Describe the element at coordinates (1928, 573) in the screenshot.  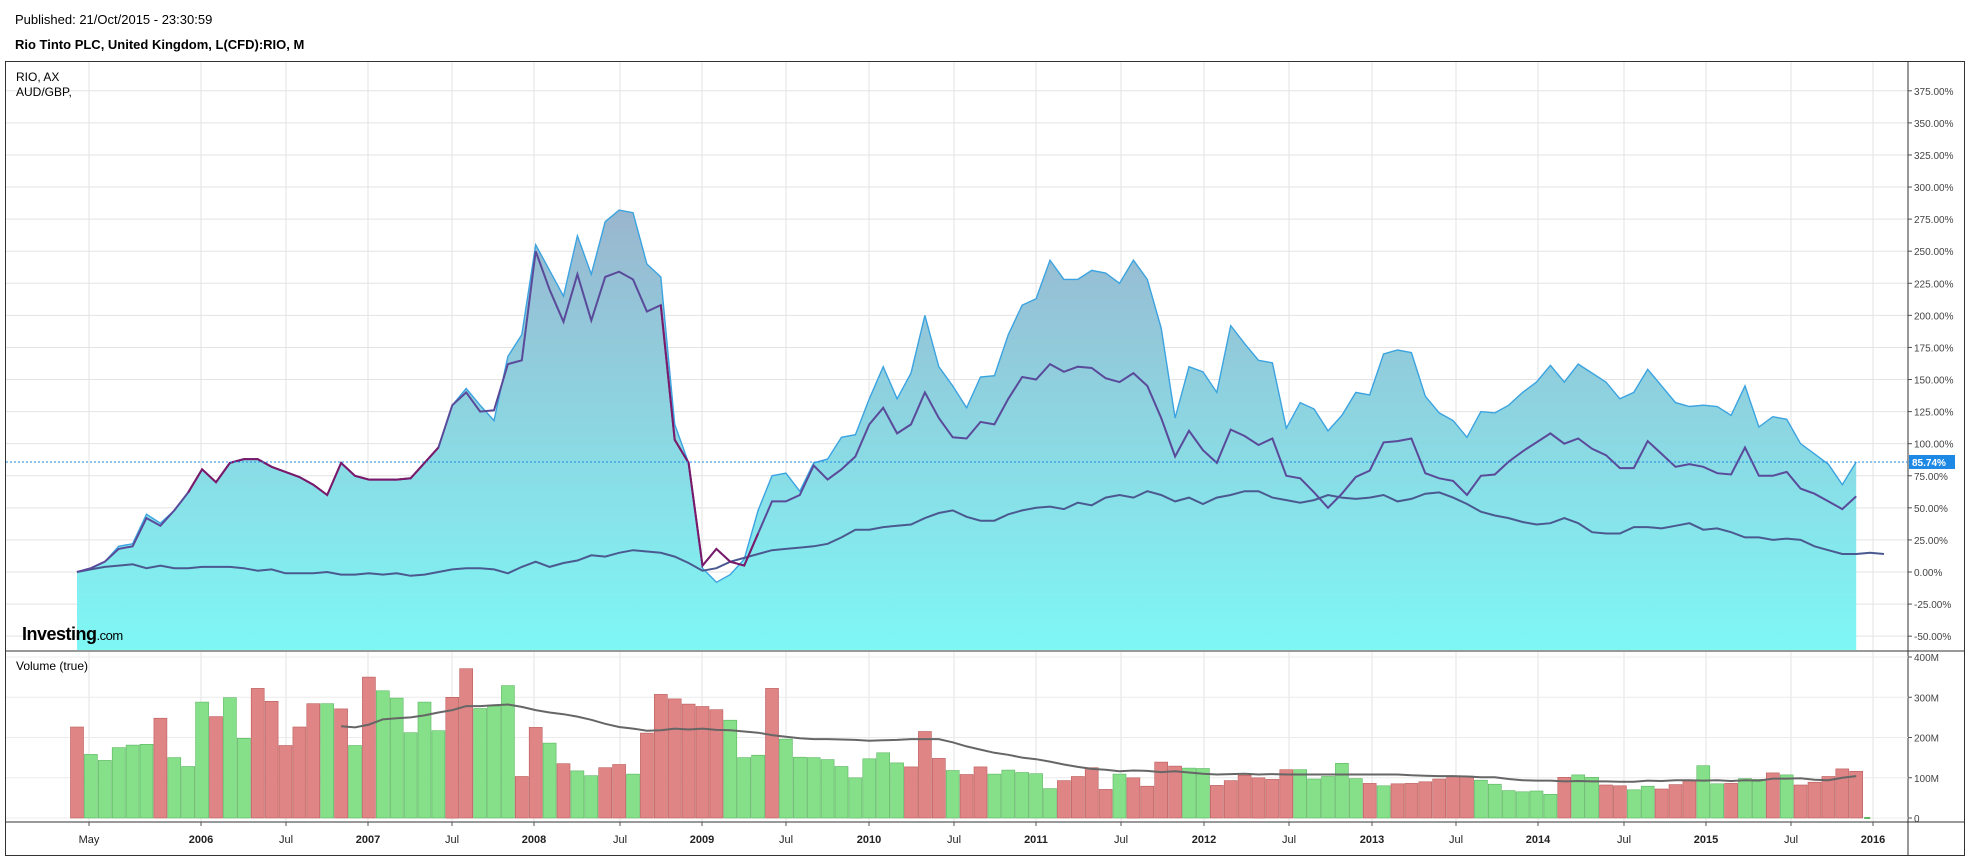
I see `y-tick-label: 0.00%` at that location.